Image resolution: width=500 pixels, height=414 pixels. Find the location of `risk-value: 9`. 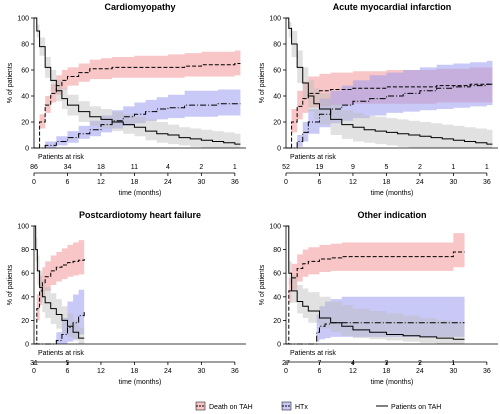

risk-value: 9 is located at coordinates (353, 167).